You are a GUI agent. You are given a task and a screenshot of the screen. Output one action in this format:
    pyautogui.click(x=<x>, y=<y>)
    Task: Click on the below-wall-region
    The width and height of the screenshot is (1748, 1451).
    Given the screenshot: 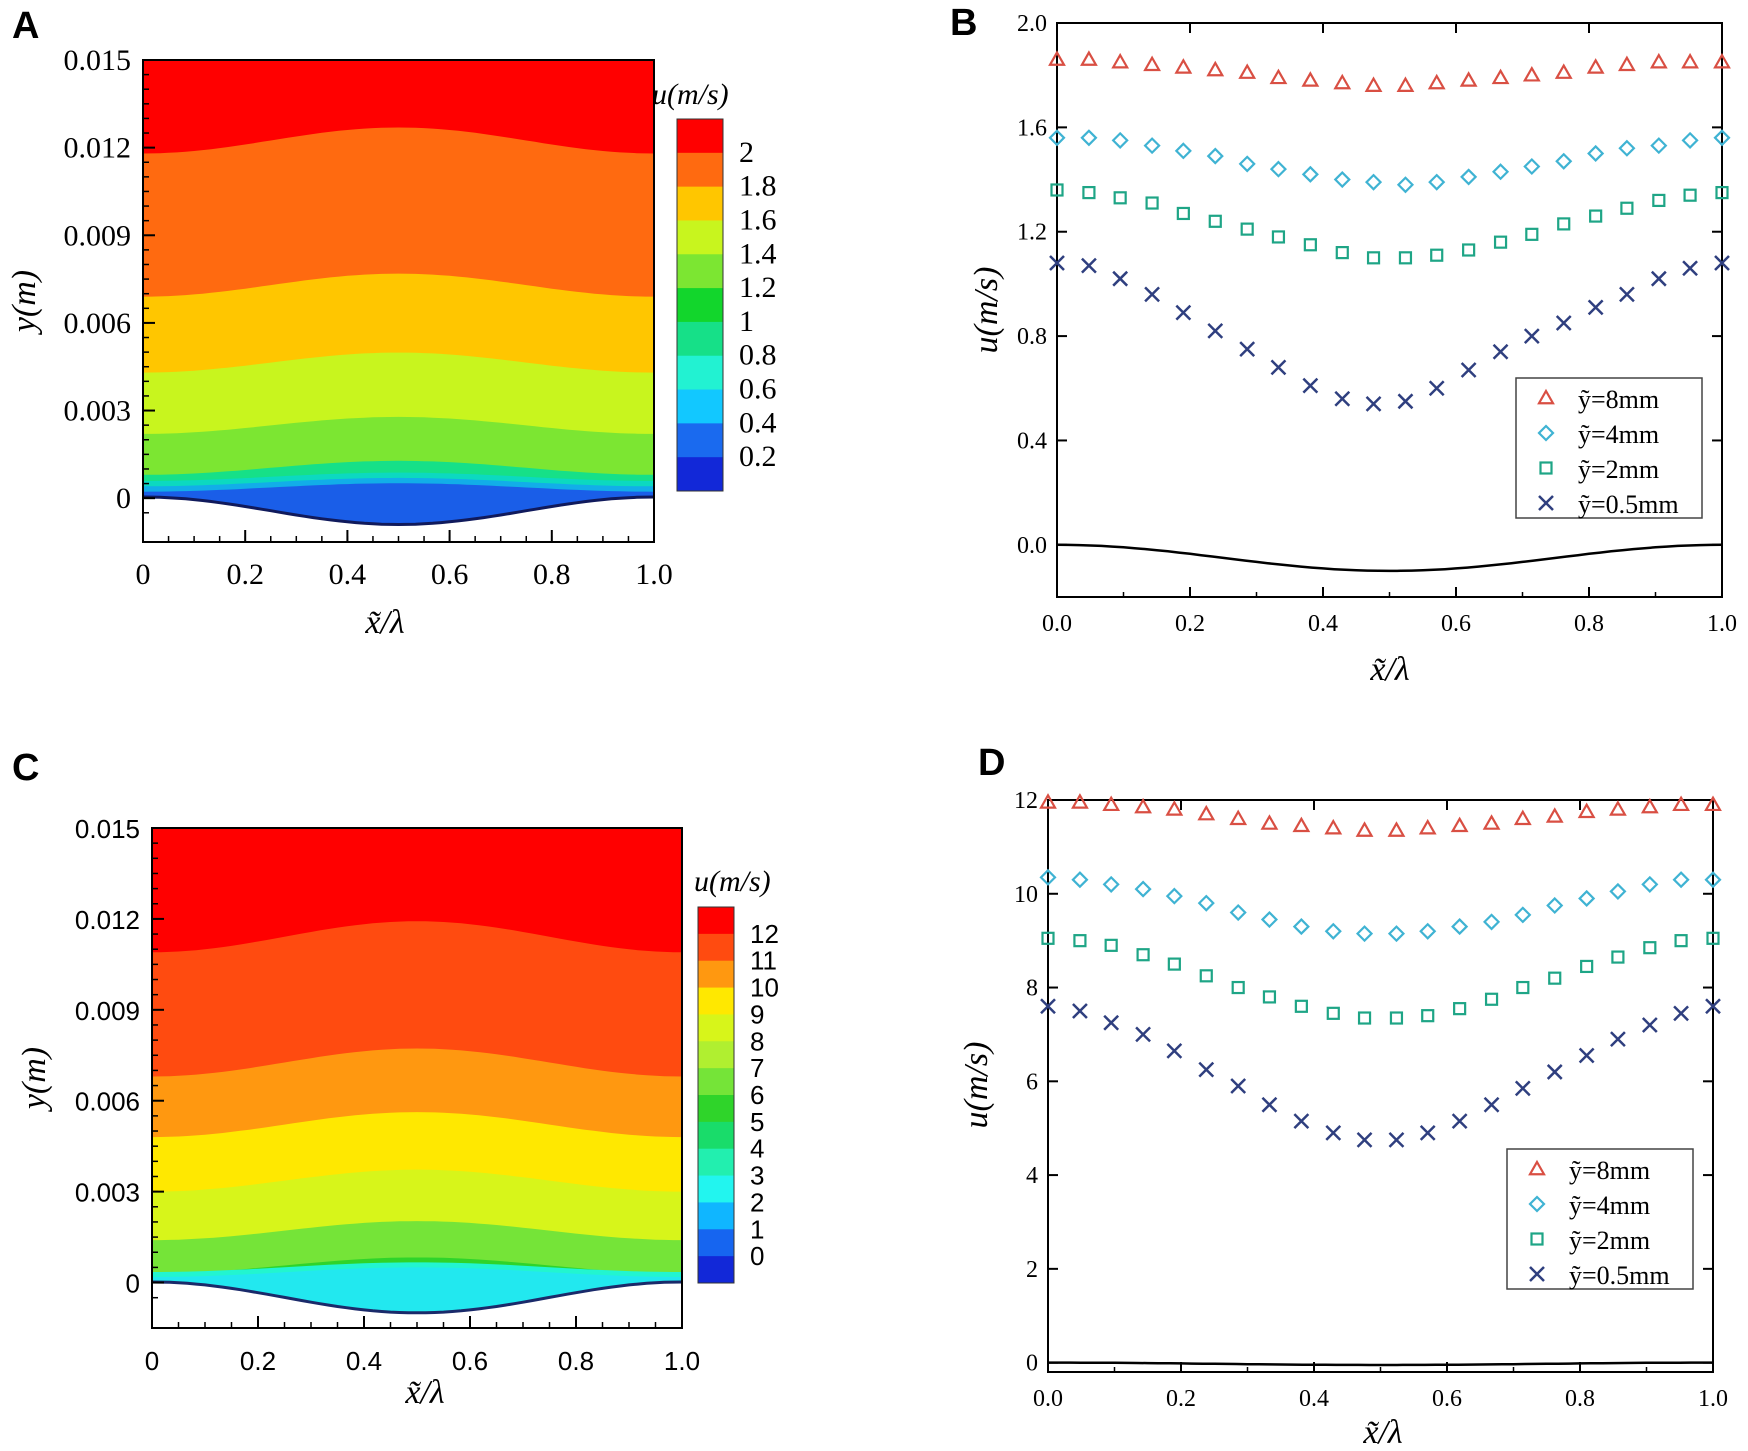 What is the action you would take?
    pyautogui.click(x=398, y=519)
    